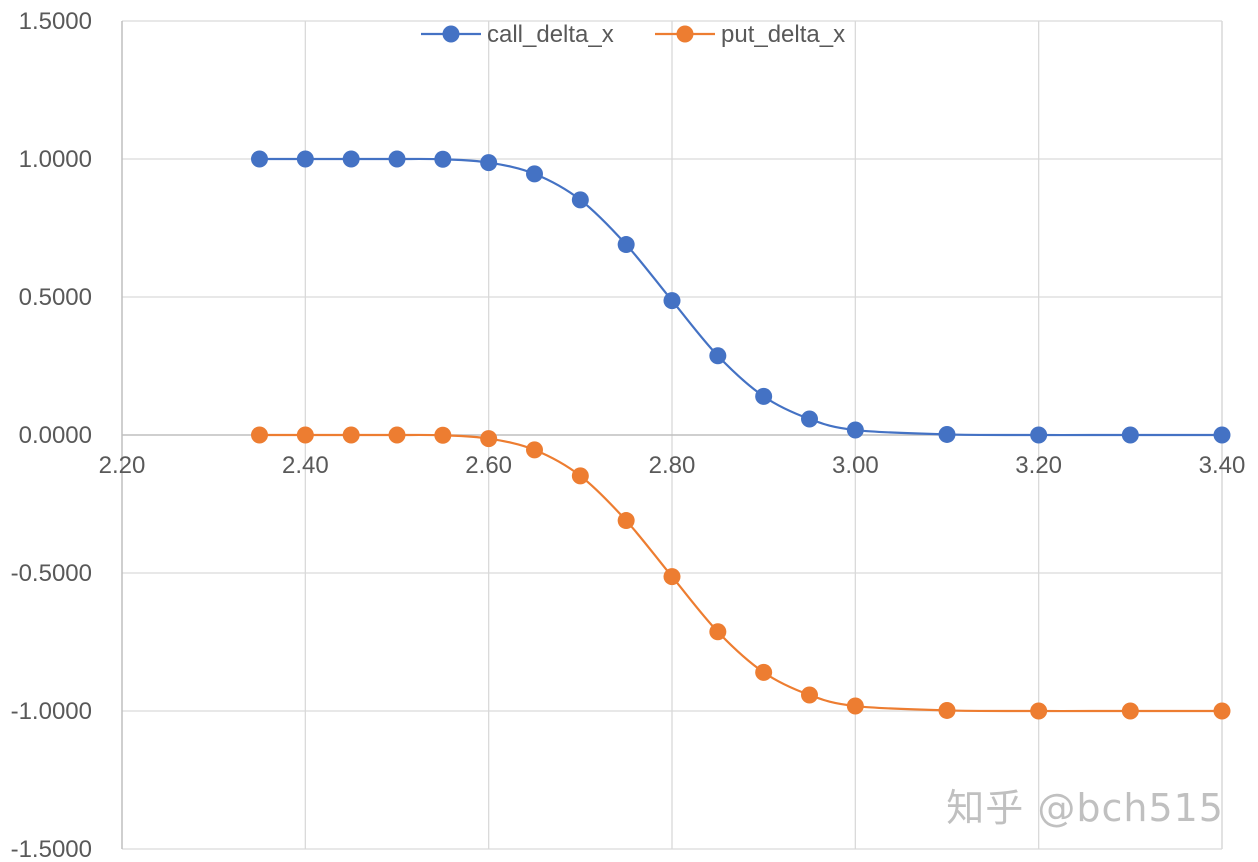 This screenshot has height=862, width=1258. I want to click on y-tick-label: 0.0000, so click(55, 435).